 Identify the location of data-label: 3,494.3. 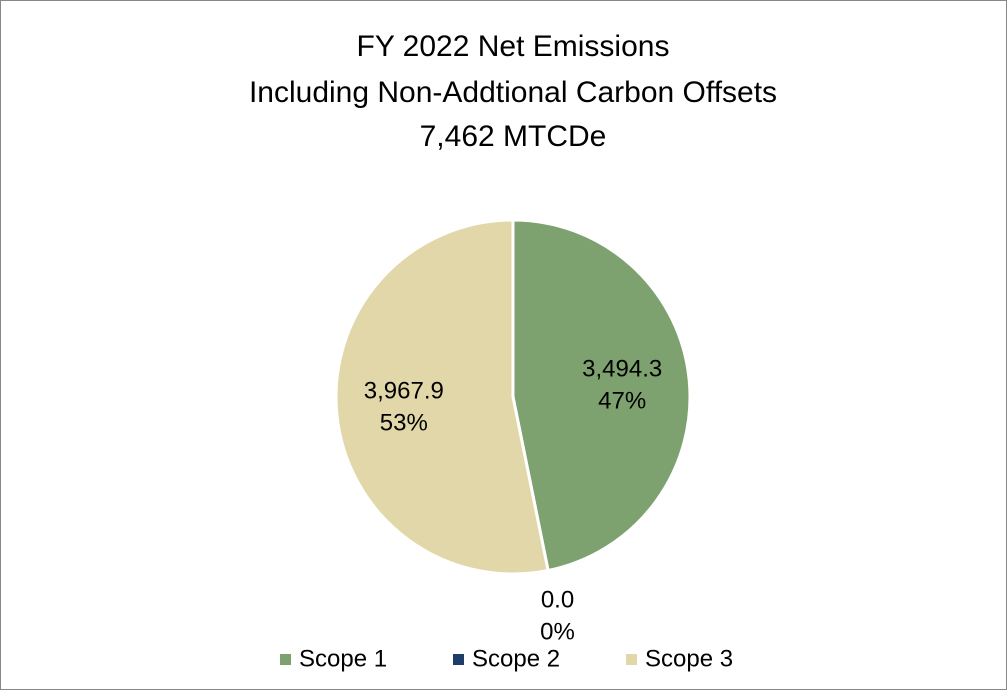
(622, 368).